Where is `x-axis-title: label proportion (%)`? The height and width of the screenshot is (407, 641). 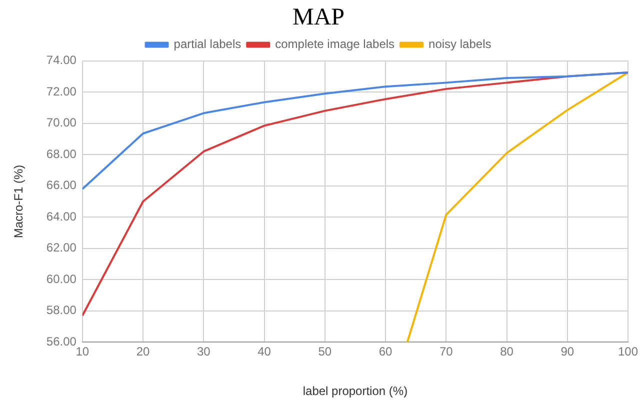
x-axis-title: label proportion (%) is located at coordinates (355, 391).